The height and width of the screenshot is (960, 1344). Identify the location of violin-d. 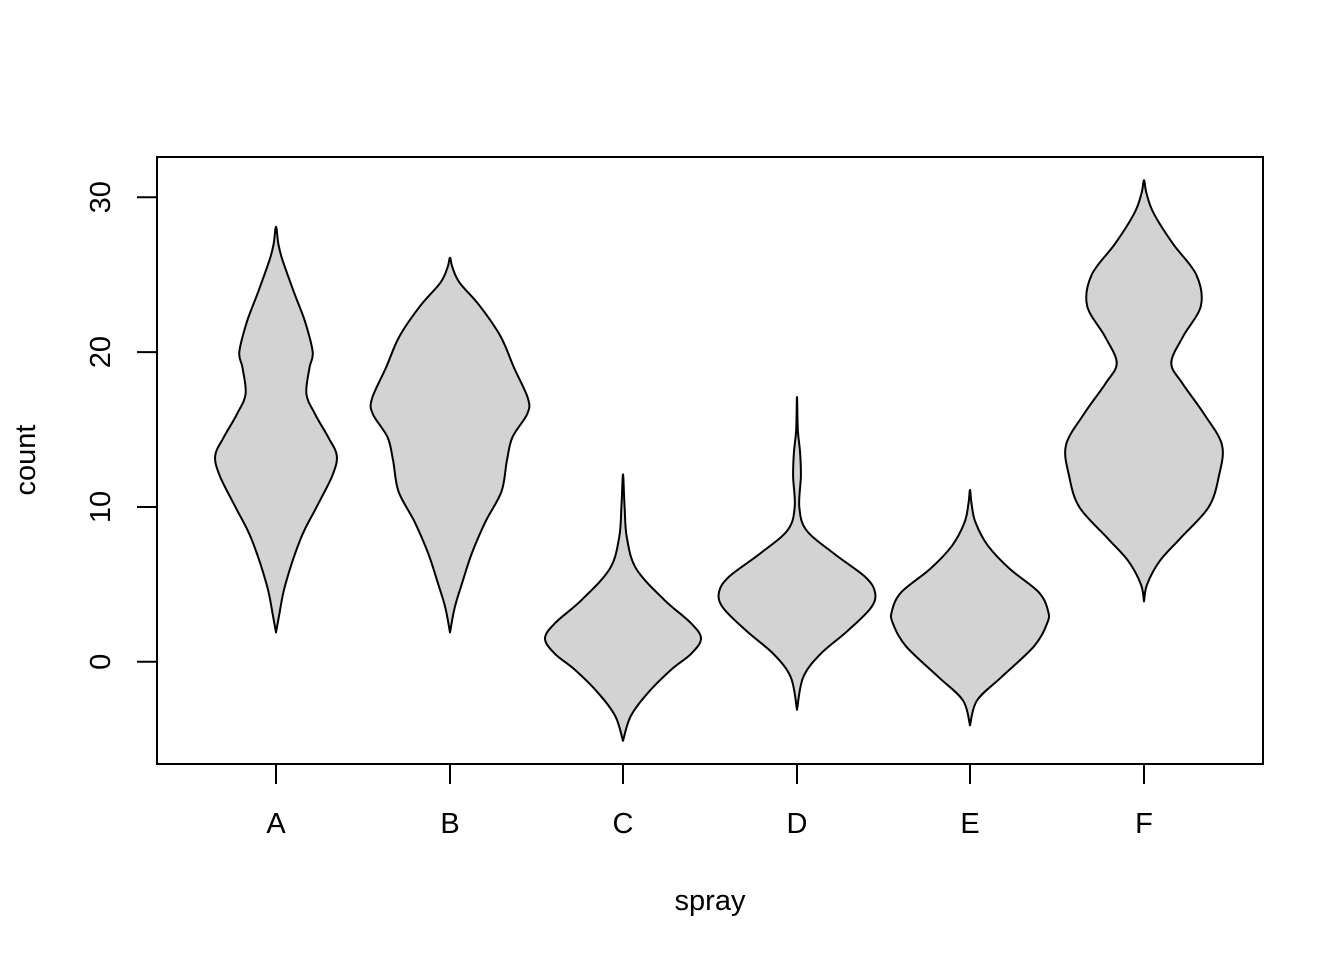
(797, 553).